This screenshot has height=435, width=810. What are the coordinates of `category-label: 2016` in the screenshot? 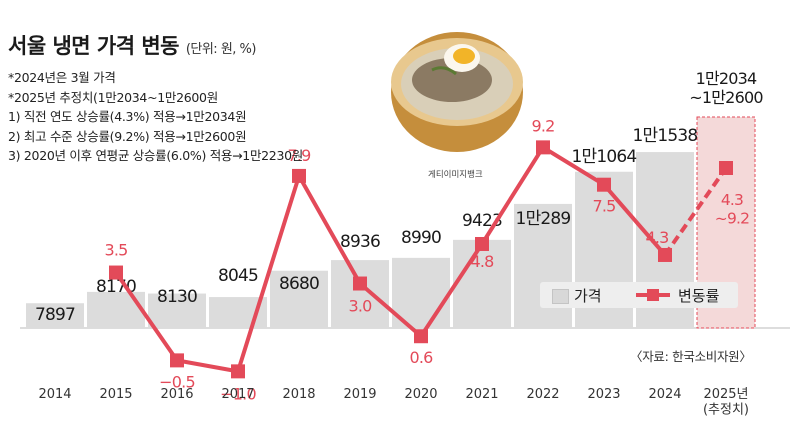 It's located at (176, 394).